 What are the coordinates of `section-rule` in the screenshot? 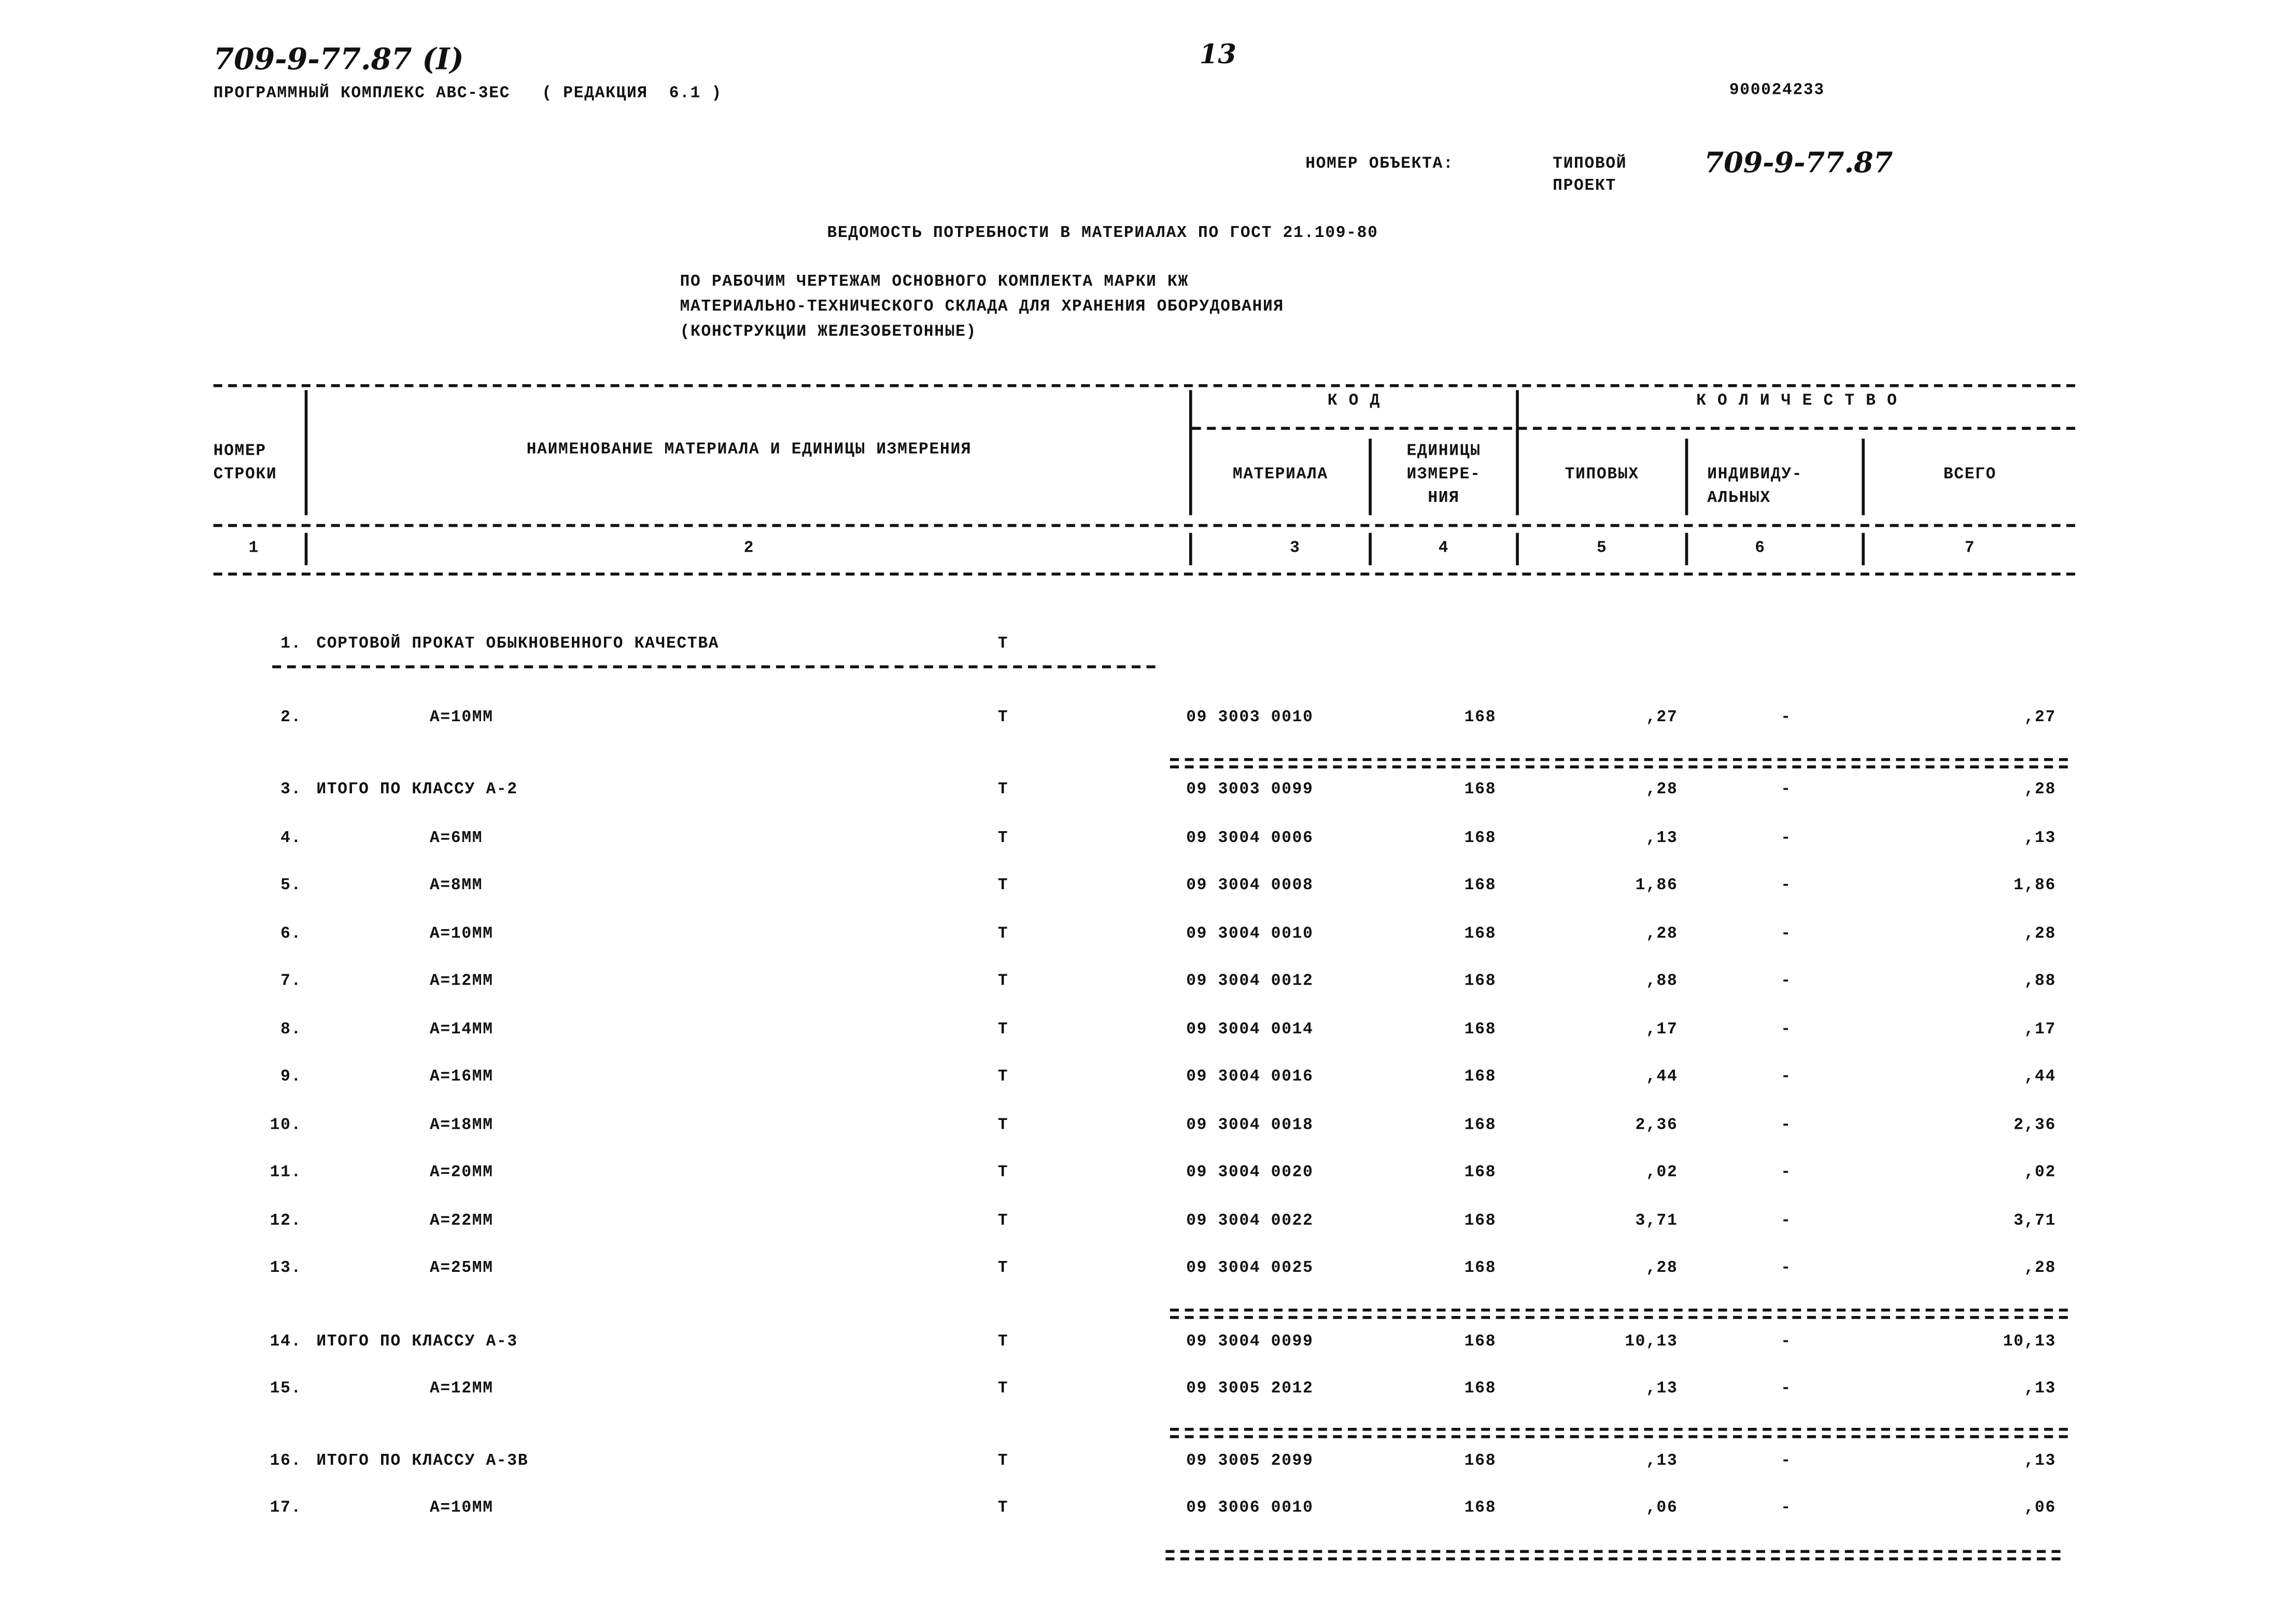 It's located at (714, 666).